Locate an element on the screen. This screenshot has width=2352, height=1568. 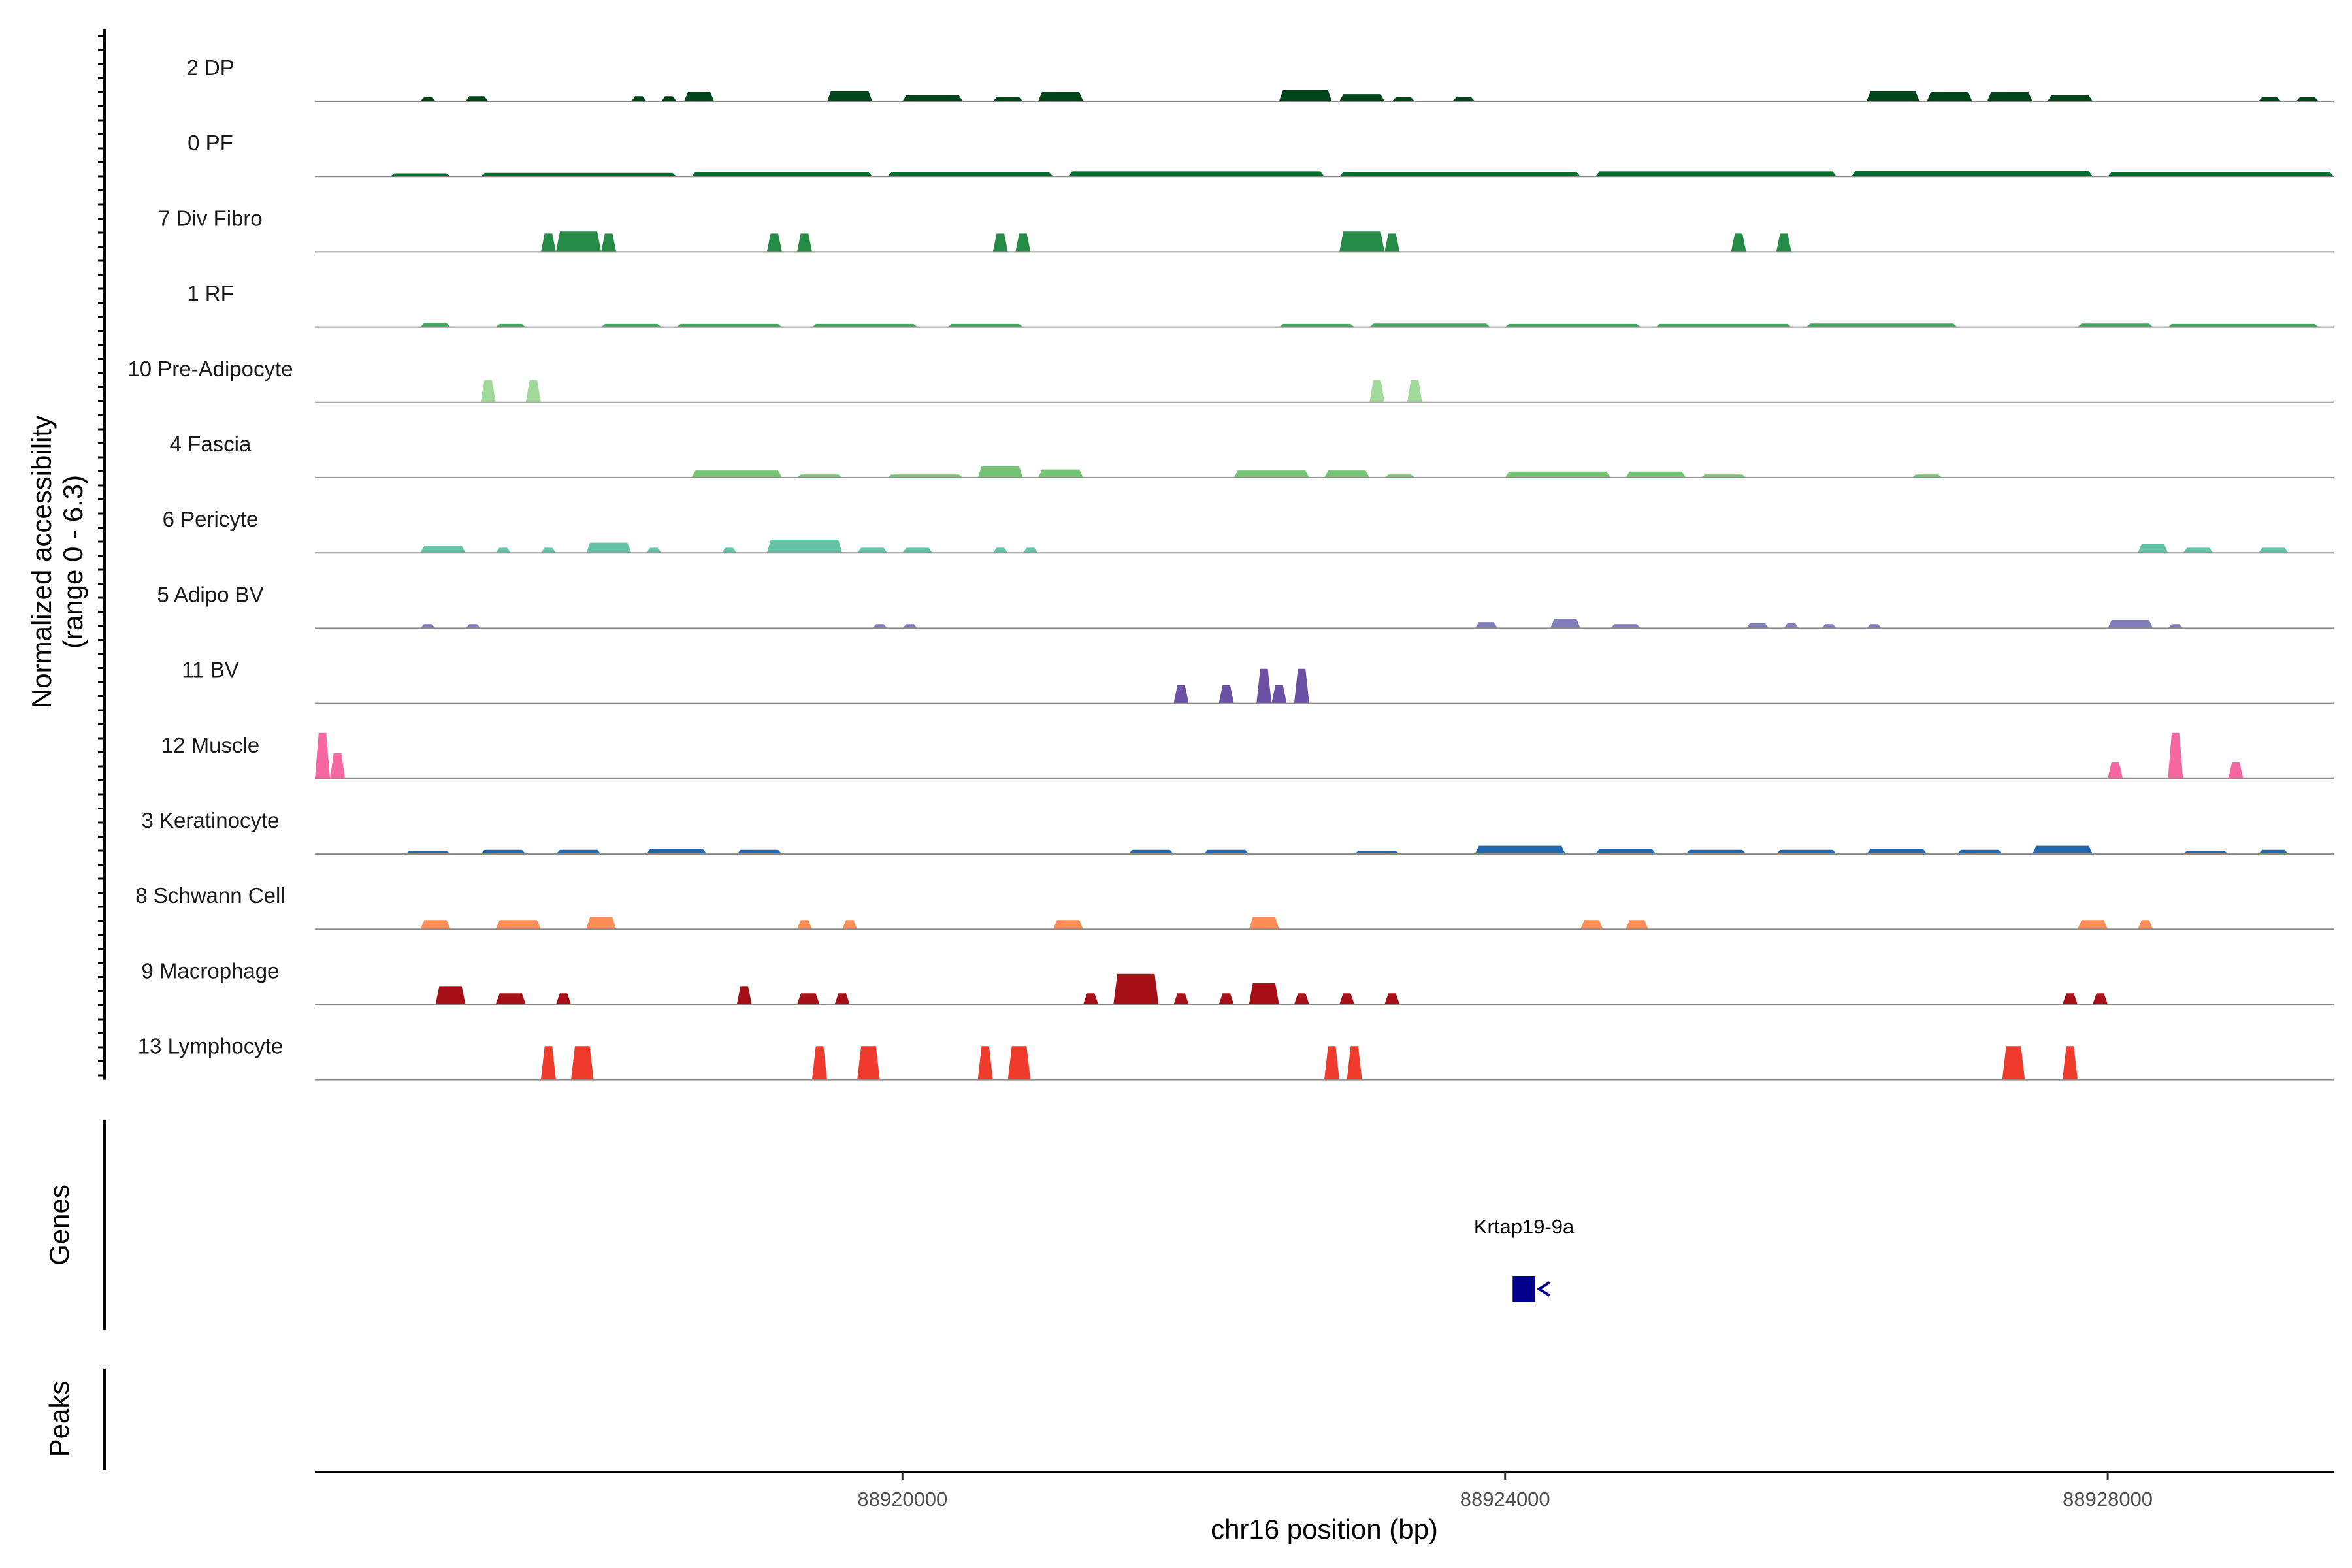
x-tick-label: 88928000 is located at coordinates (2108, 1499).